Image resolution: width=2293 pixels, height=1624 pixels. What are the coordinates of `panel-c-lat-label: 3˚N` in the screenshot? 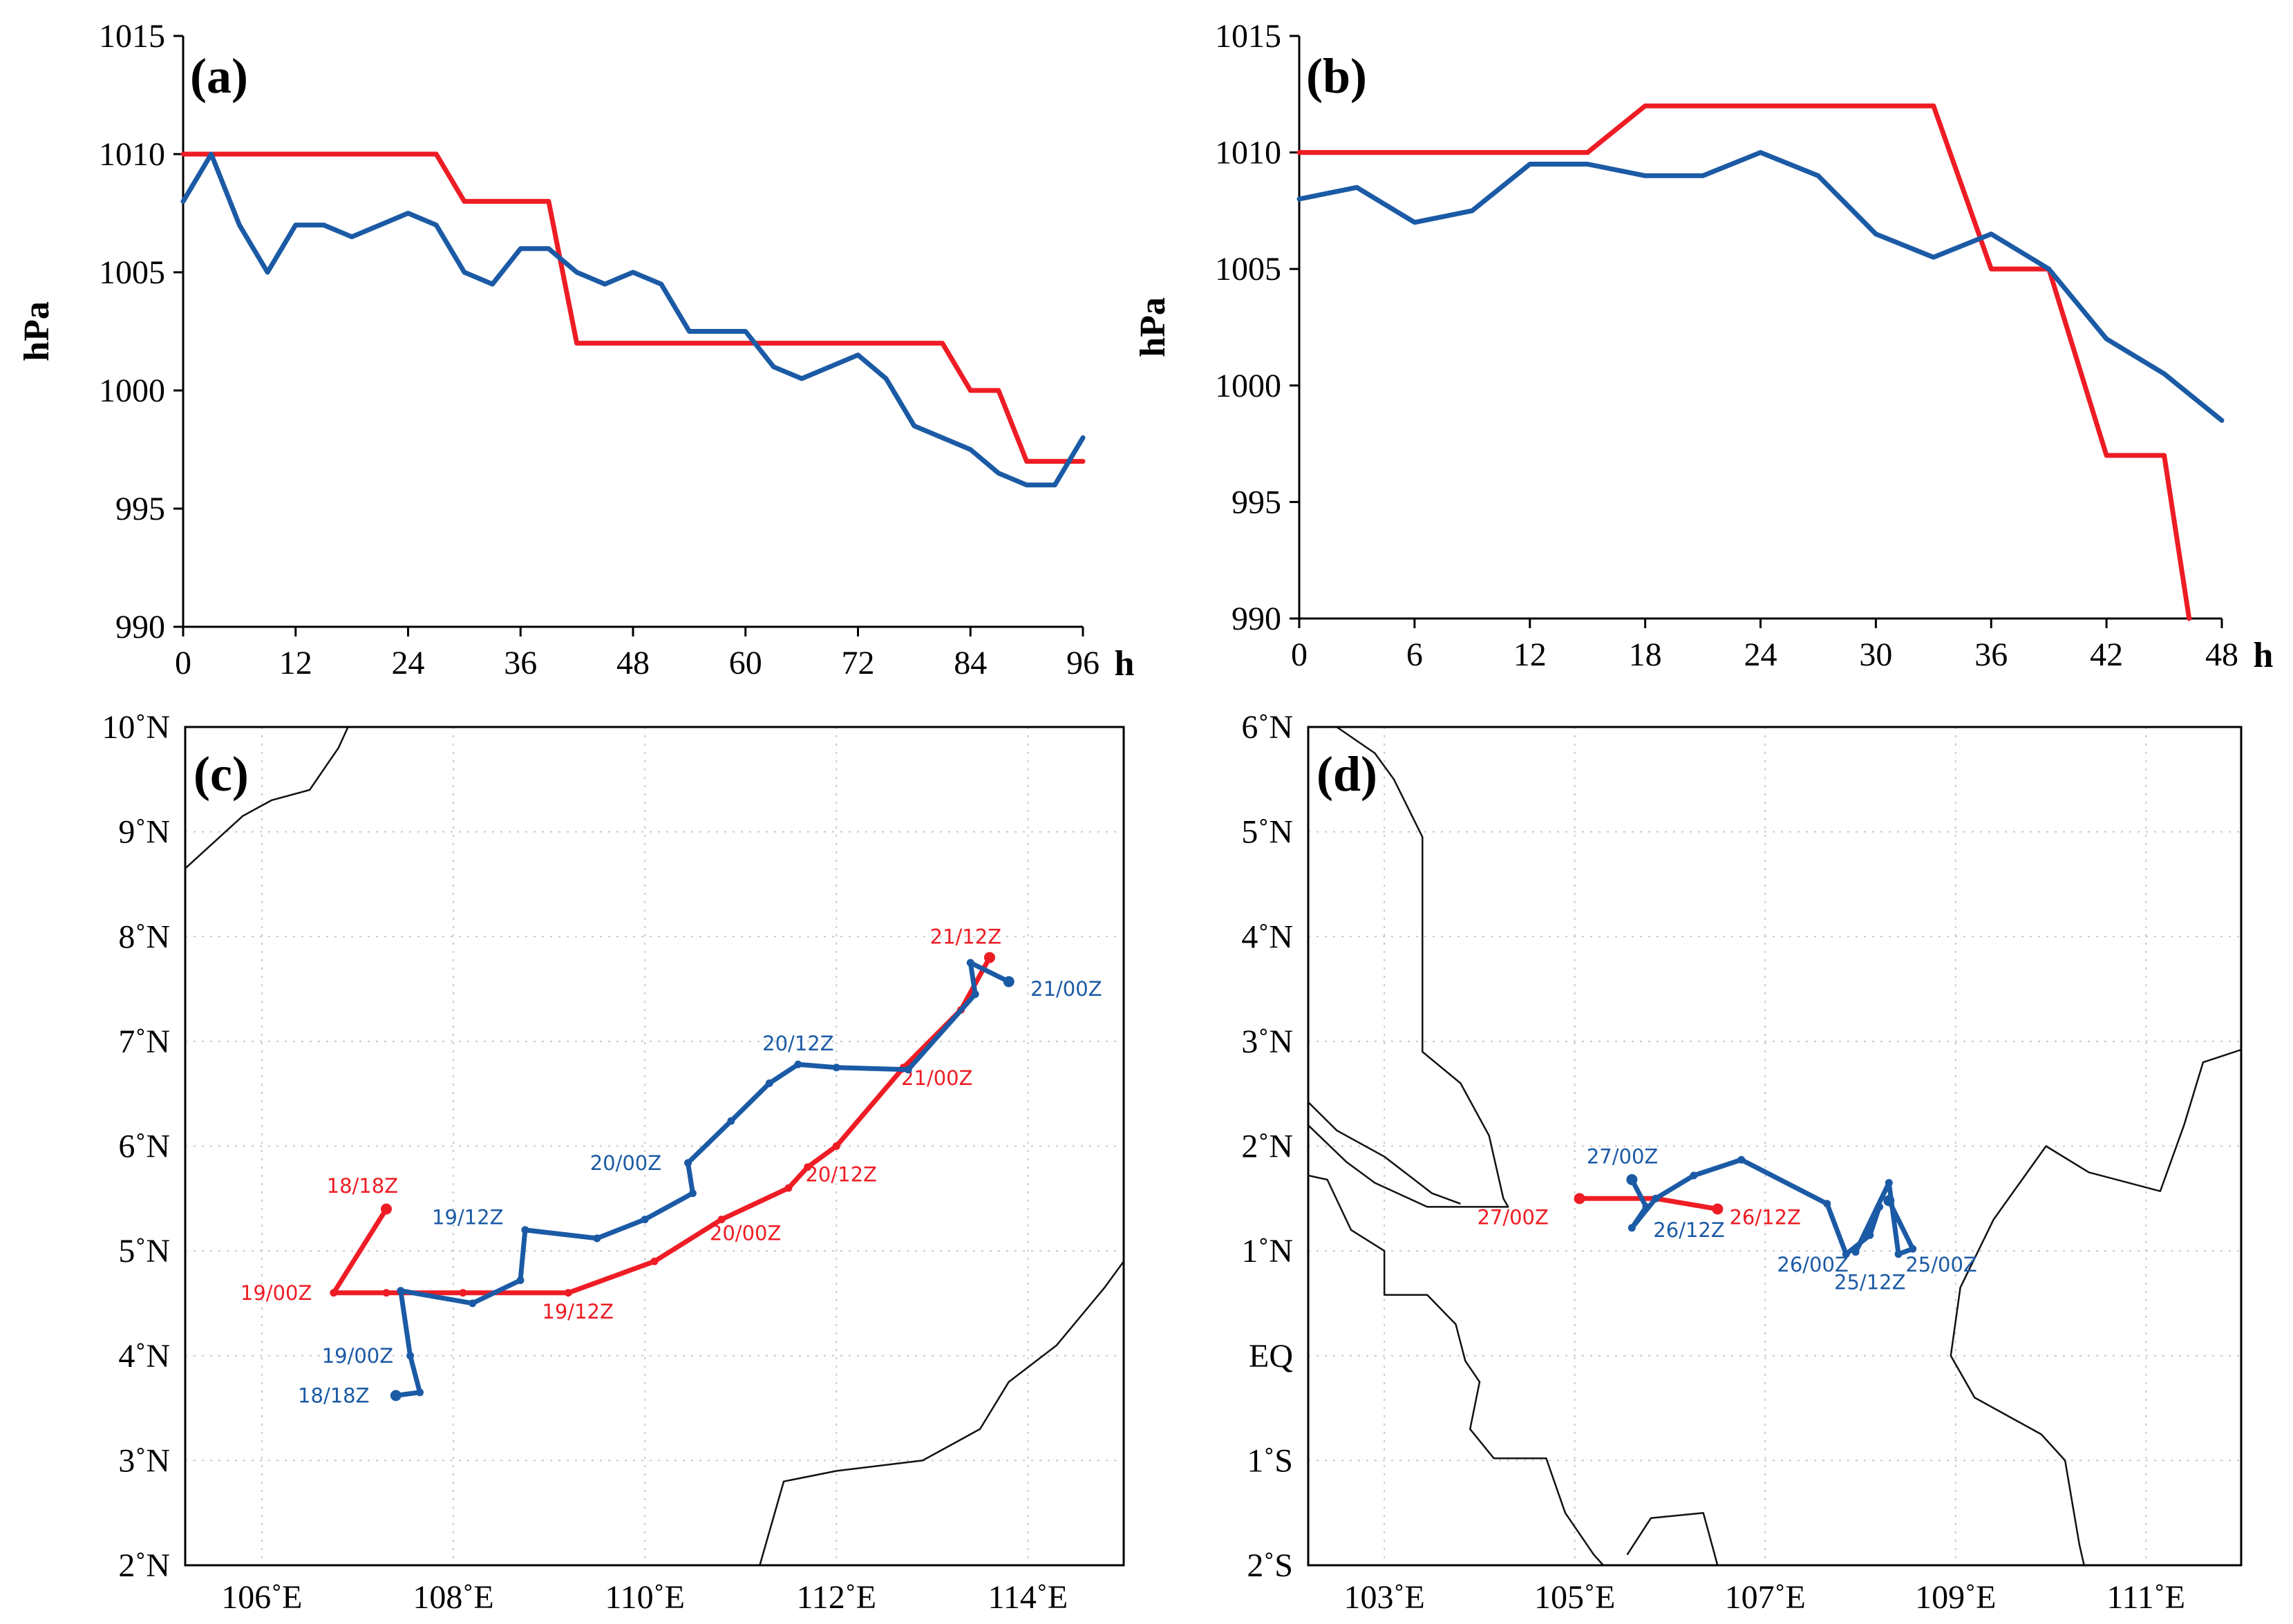 It's located at (144, 1460).